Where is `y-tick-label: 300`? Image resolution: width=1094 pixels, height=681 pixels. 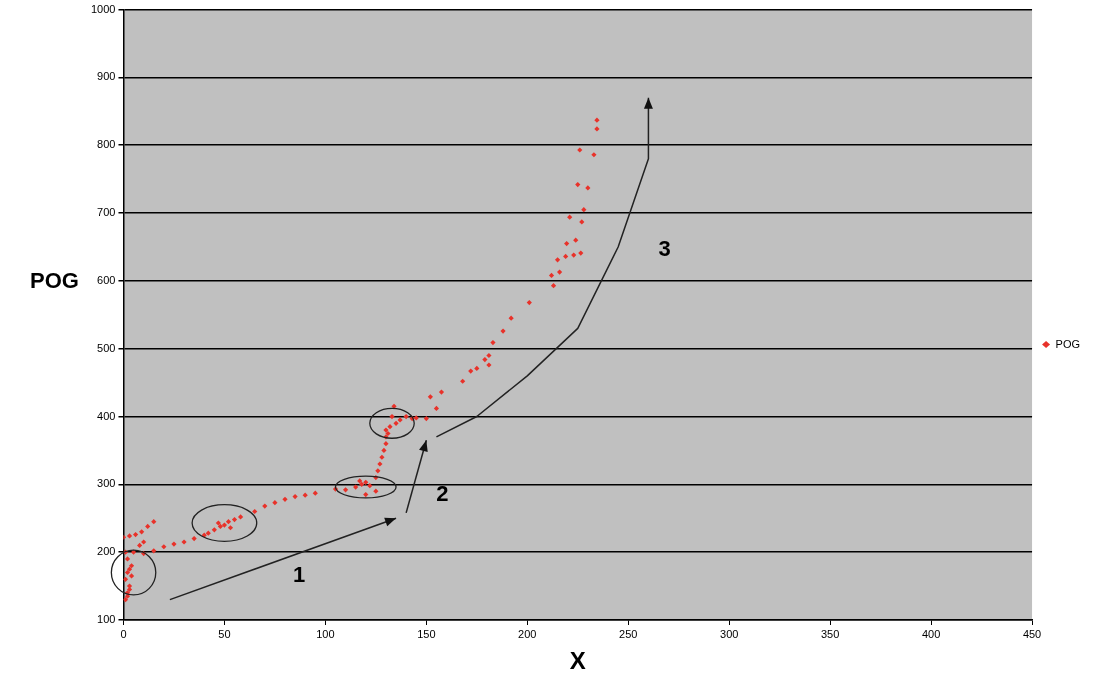
y-tick-label: 300 is located at coordinates (106, 483).